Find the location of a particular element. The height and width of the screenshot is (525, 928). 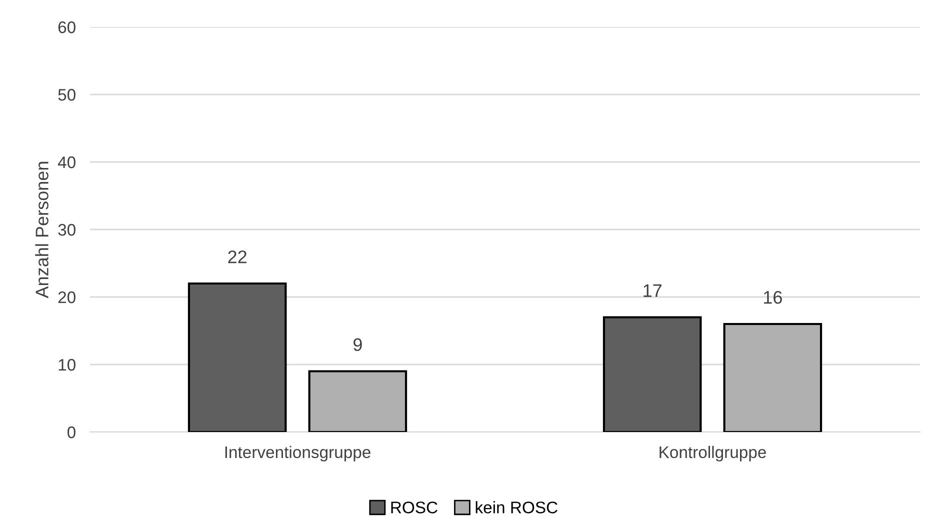

y-tick-label: 20 is located at coordinates (67, 297).